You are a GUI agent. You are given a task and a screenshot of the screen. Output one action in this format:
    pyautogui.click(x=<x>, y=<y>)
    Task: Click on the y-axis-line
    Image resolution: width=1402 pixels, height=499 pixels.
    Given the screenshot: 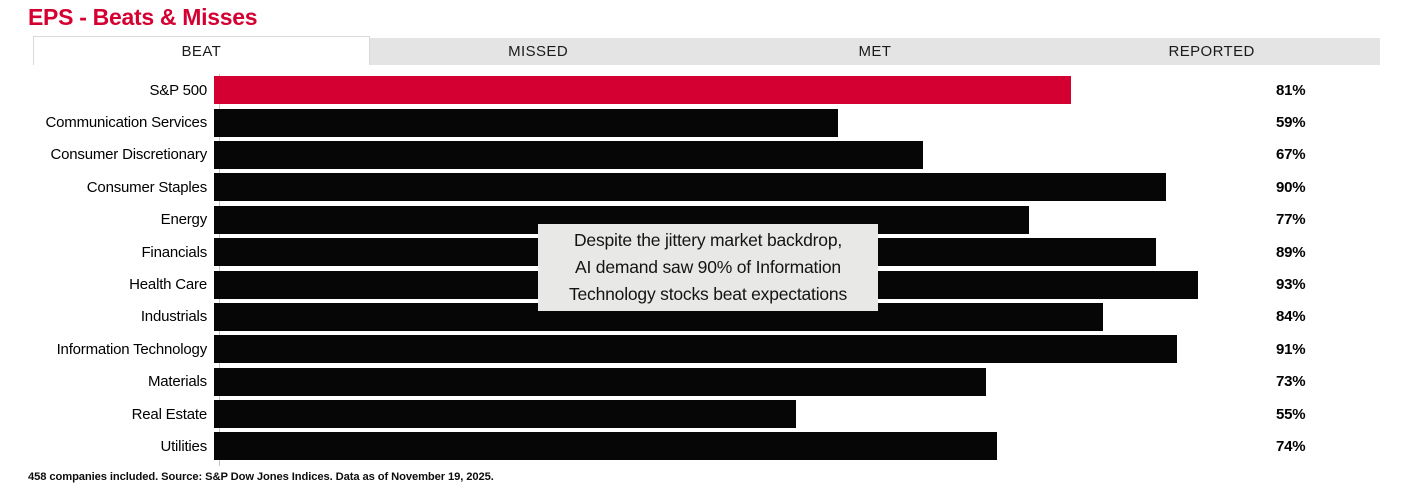 What is the action you would take?
    pyautogui.click(x=219, y=270)
    